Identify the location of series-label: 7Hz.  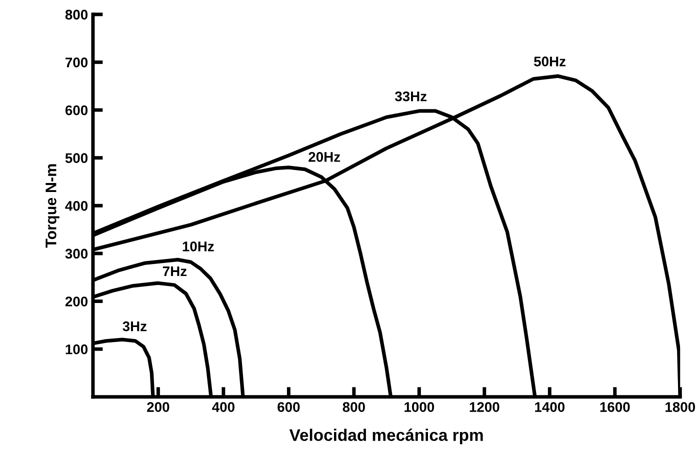
(174, 271).